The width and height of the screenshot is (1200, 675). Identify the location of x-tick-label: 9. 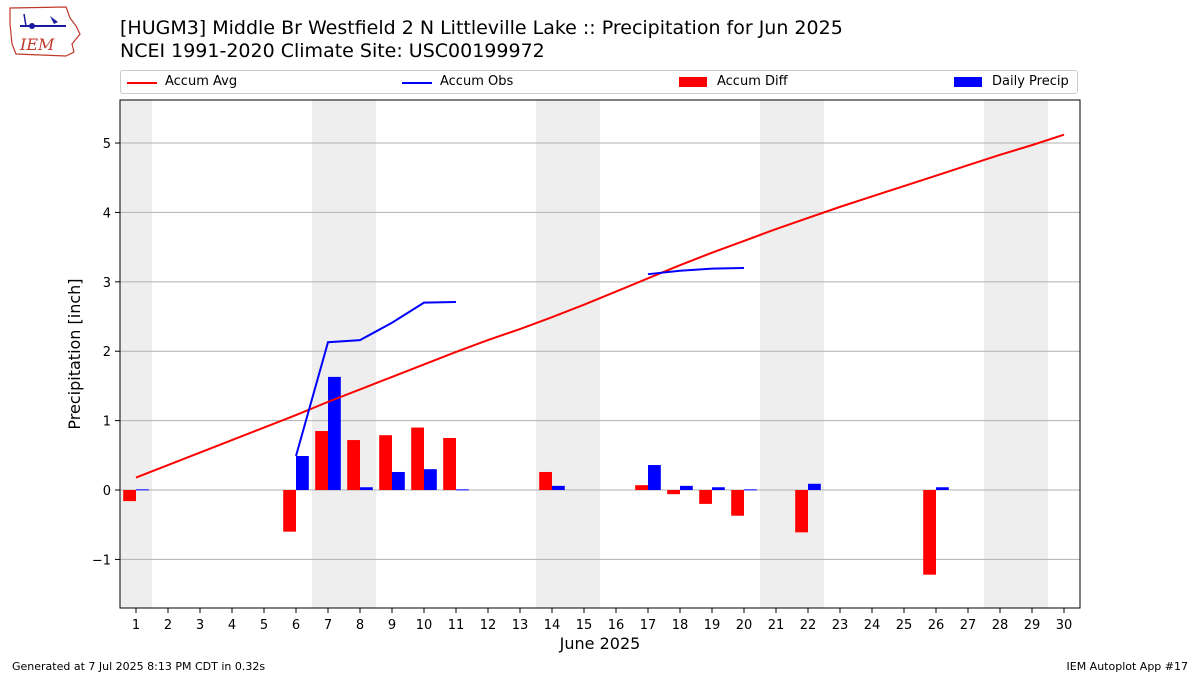
(392, 625).